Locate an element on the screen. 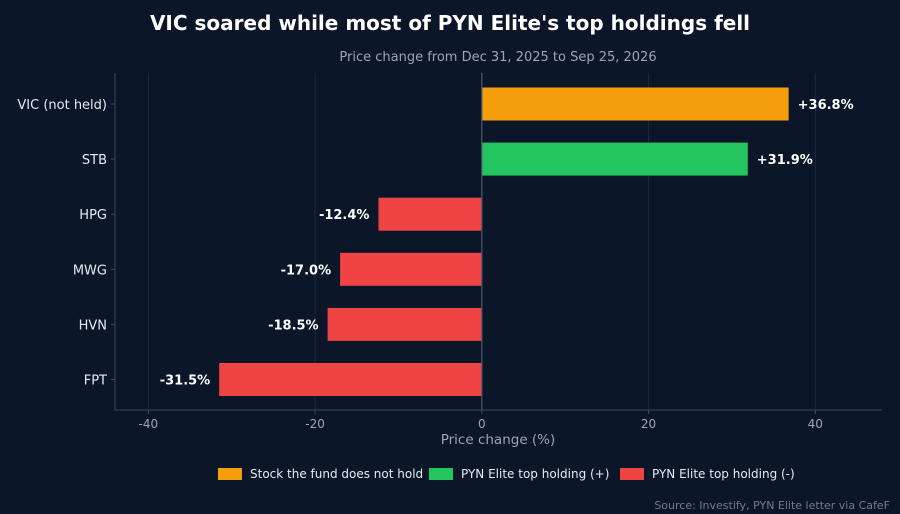 Image resolution: width=900 pixels, height=514 pixels. bar-hpg is located at coordinates (430, 214).